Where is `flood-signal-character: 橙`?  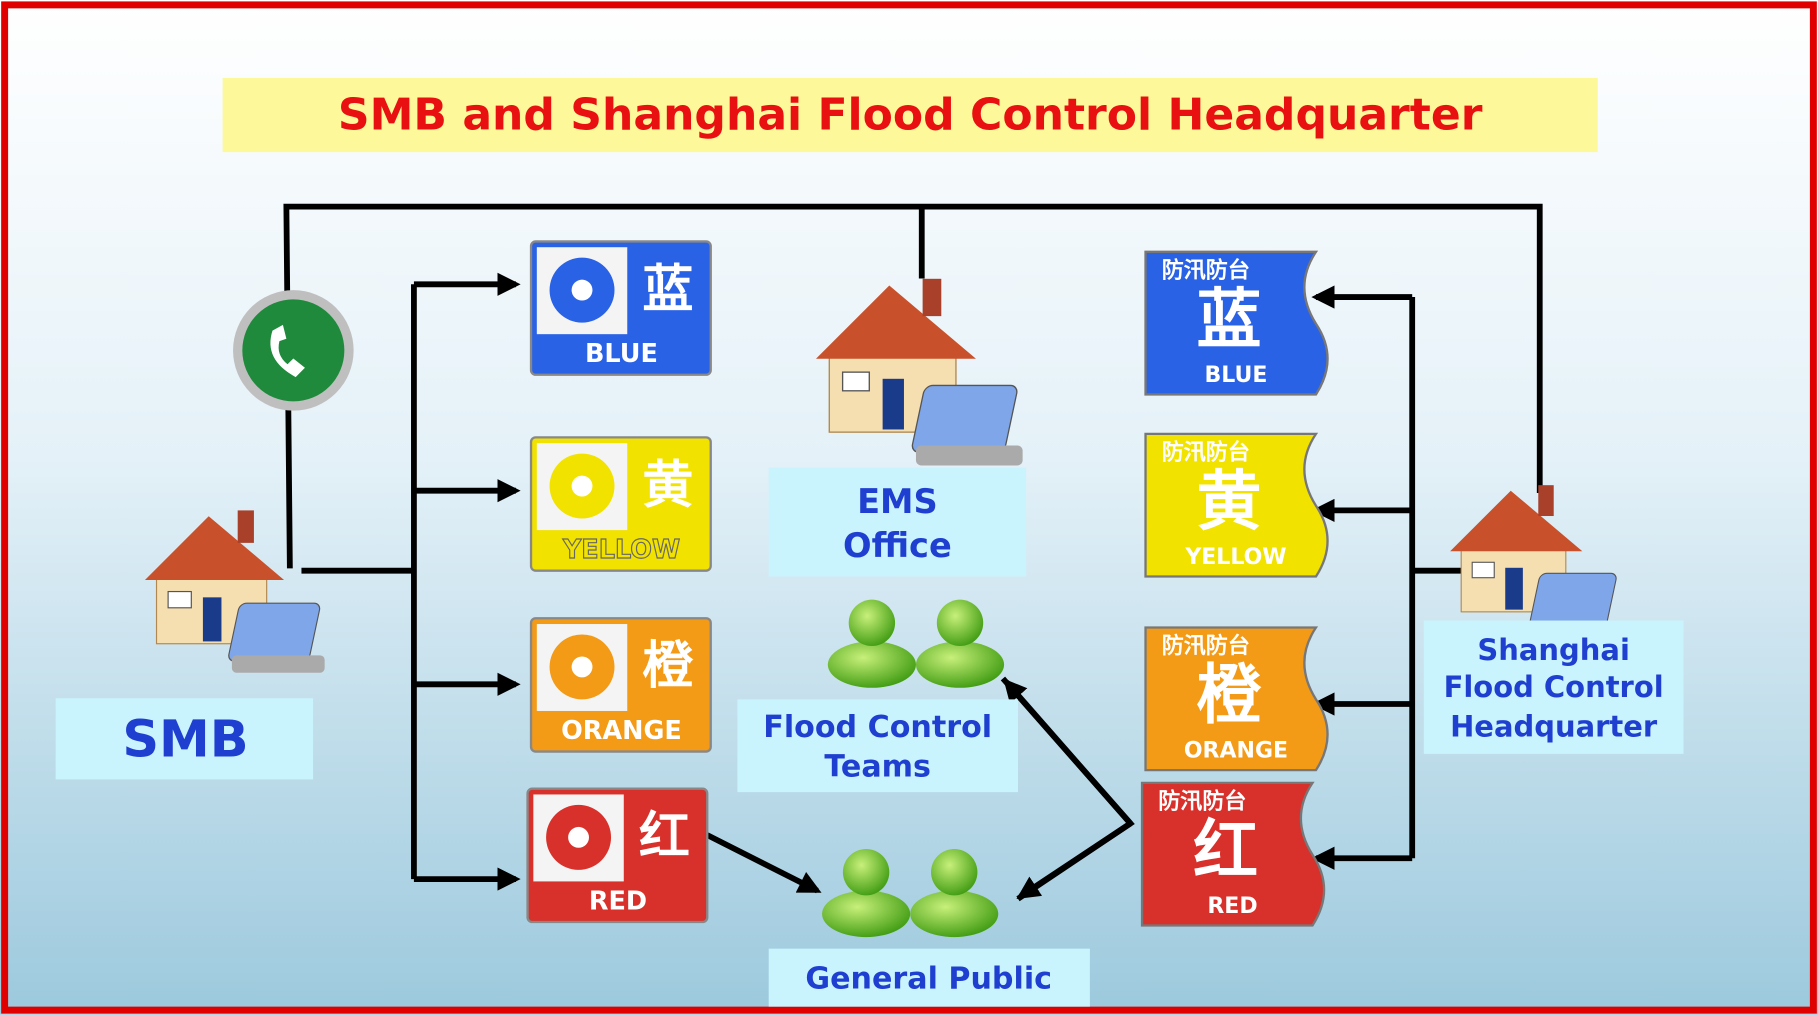 flood-signal-character: 橙 is located at coordinates (1229, 695).